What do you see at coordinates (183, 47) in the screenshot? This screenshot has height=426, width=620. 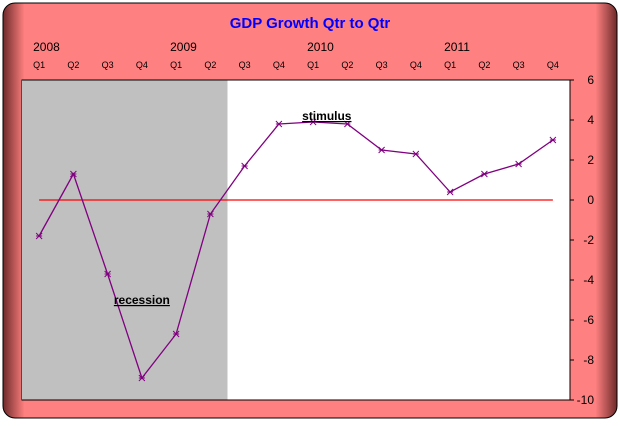 I see `year-label: 2009` at bounding box center [183, 47].